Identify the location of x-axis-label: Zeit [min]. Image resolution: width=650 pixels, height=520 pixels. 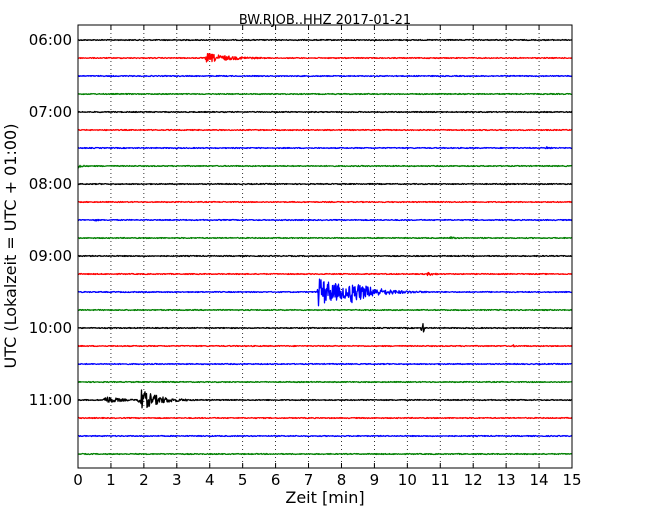
(324, 497).